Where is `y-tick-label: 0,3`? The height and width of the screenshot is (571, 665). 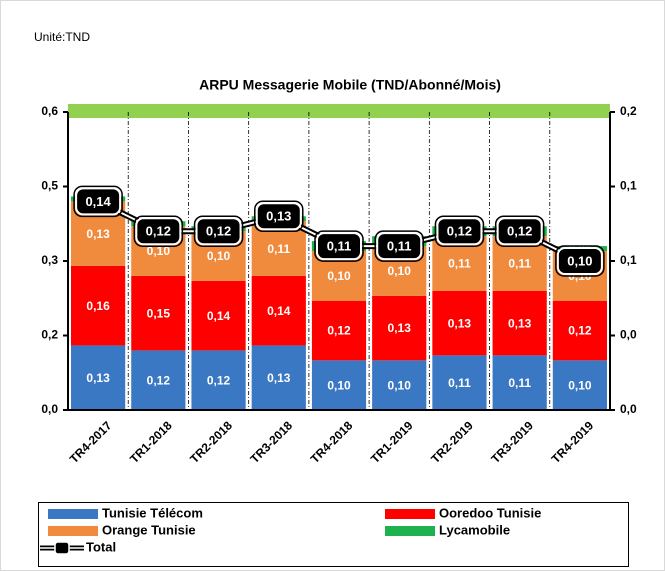 y-tick-label: 0,3 is located at coordinates (49, 260).